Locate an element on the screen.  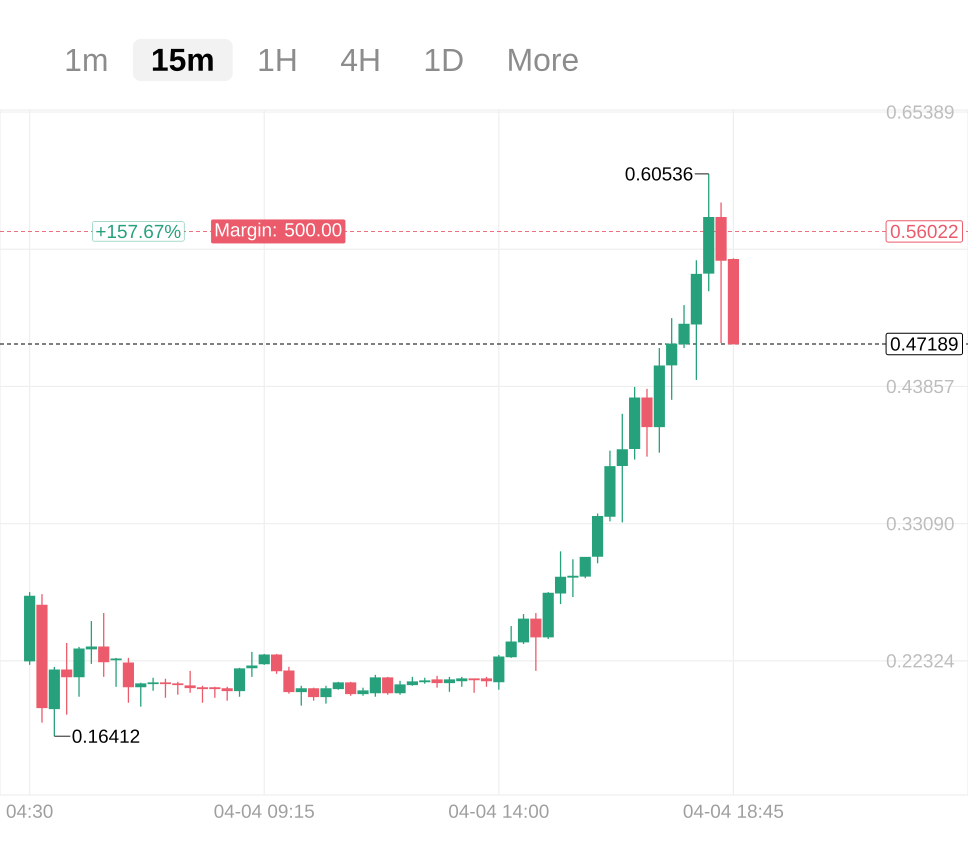
annotation: +157.67% is located at coordinates (138, 231).